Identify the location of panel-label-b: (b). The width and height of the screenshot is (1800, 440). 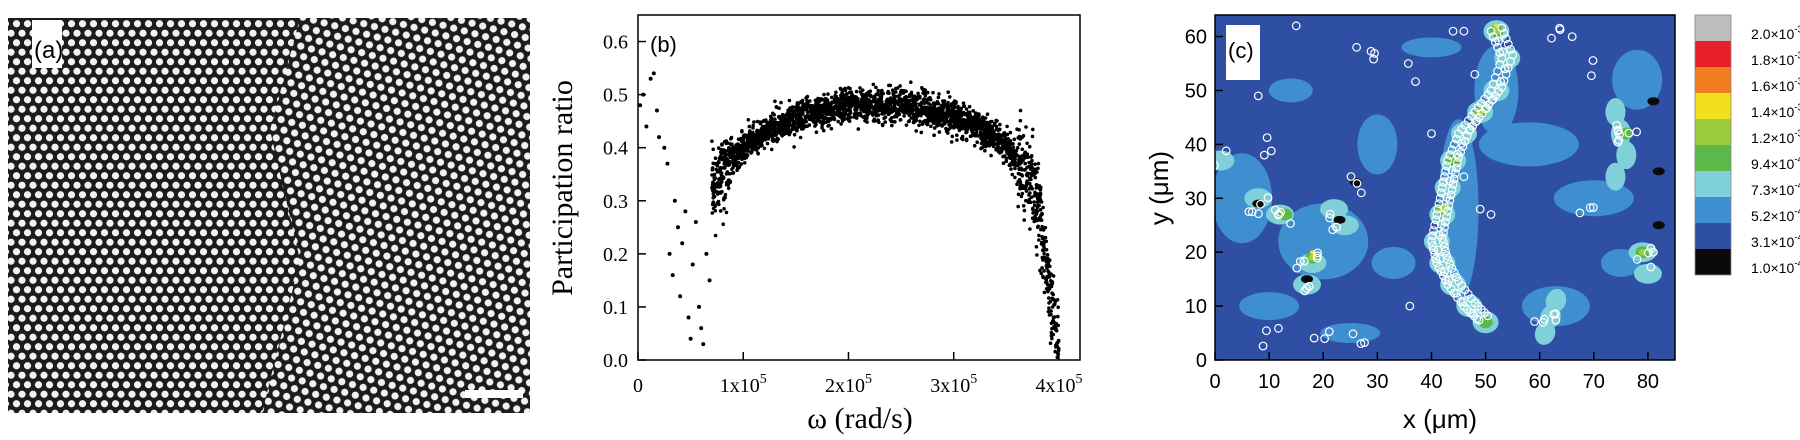
(663, 44).